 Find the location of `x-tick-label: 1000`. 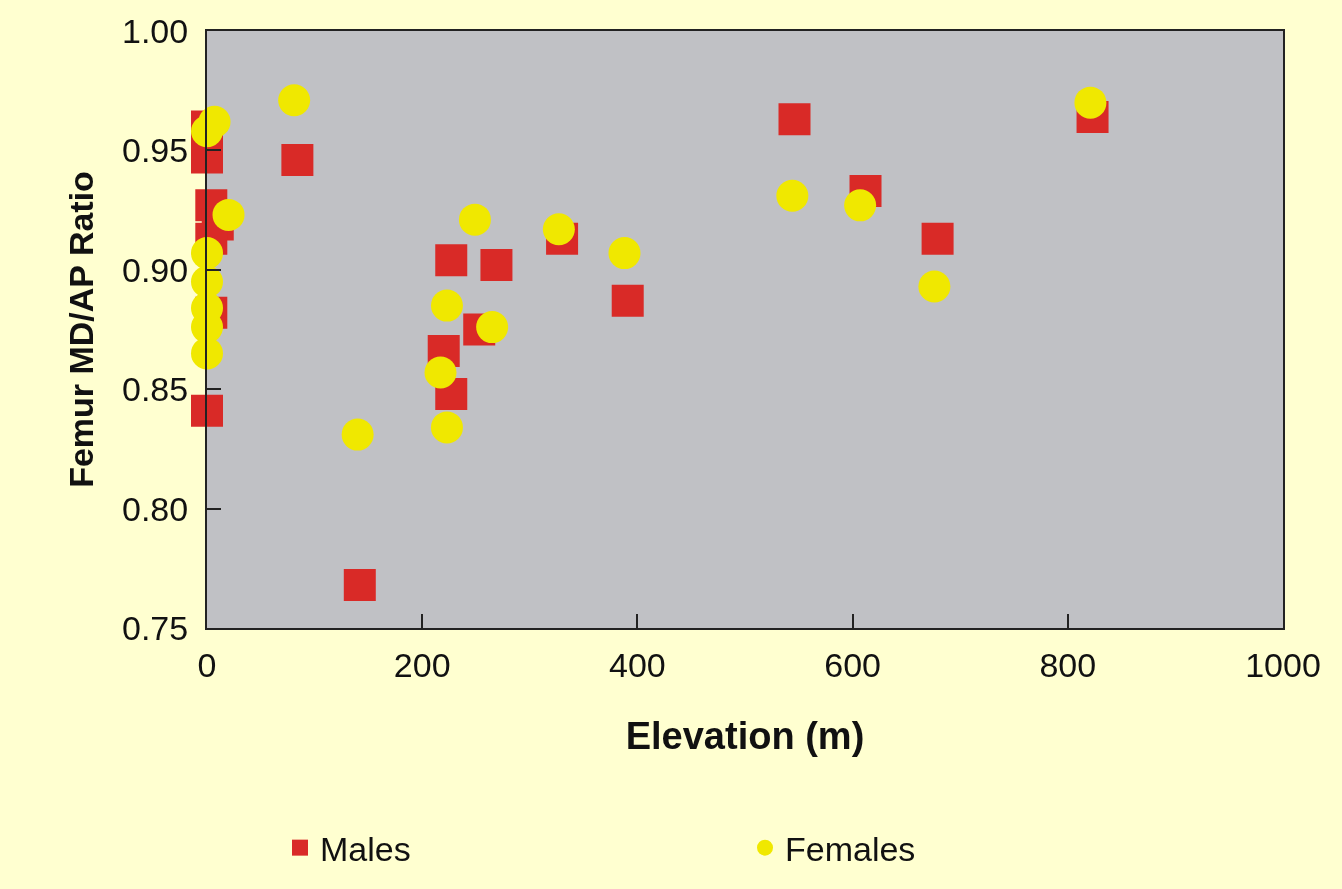

x-tick-label: 1000 is located at coordinates (1283, 664).